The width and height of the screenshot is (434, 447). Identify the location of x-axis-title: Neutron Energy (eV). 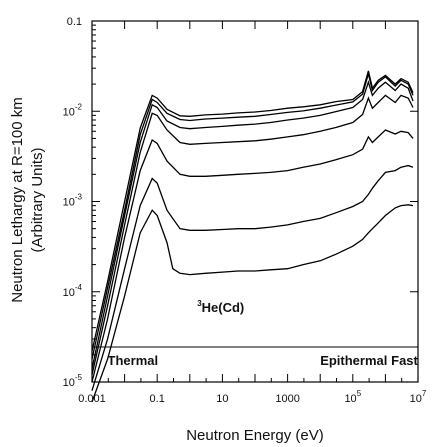
(255, 435).